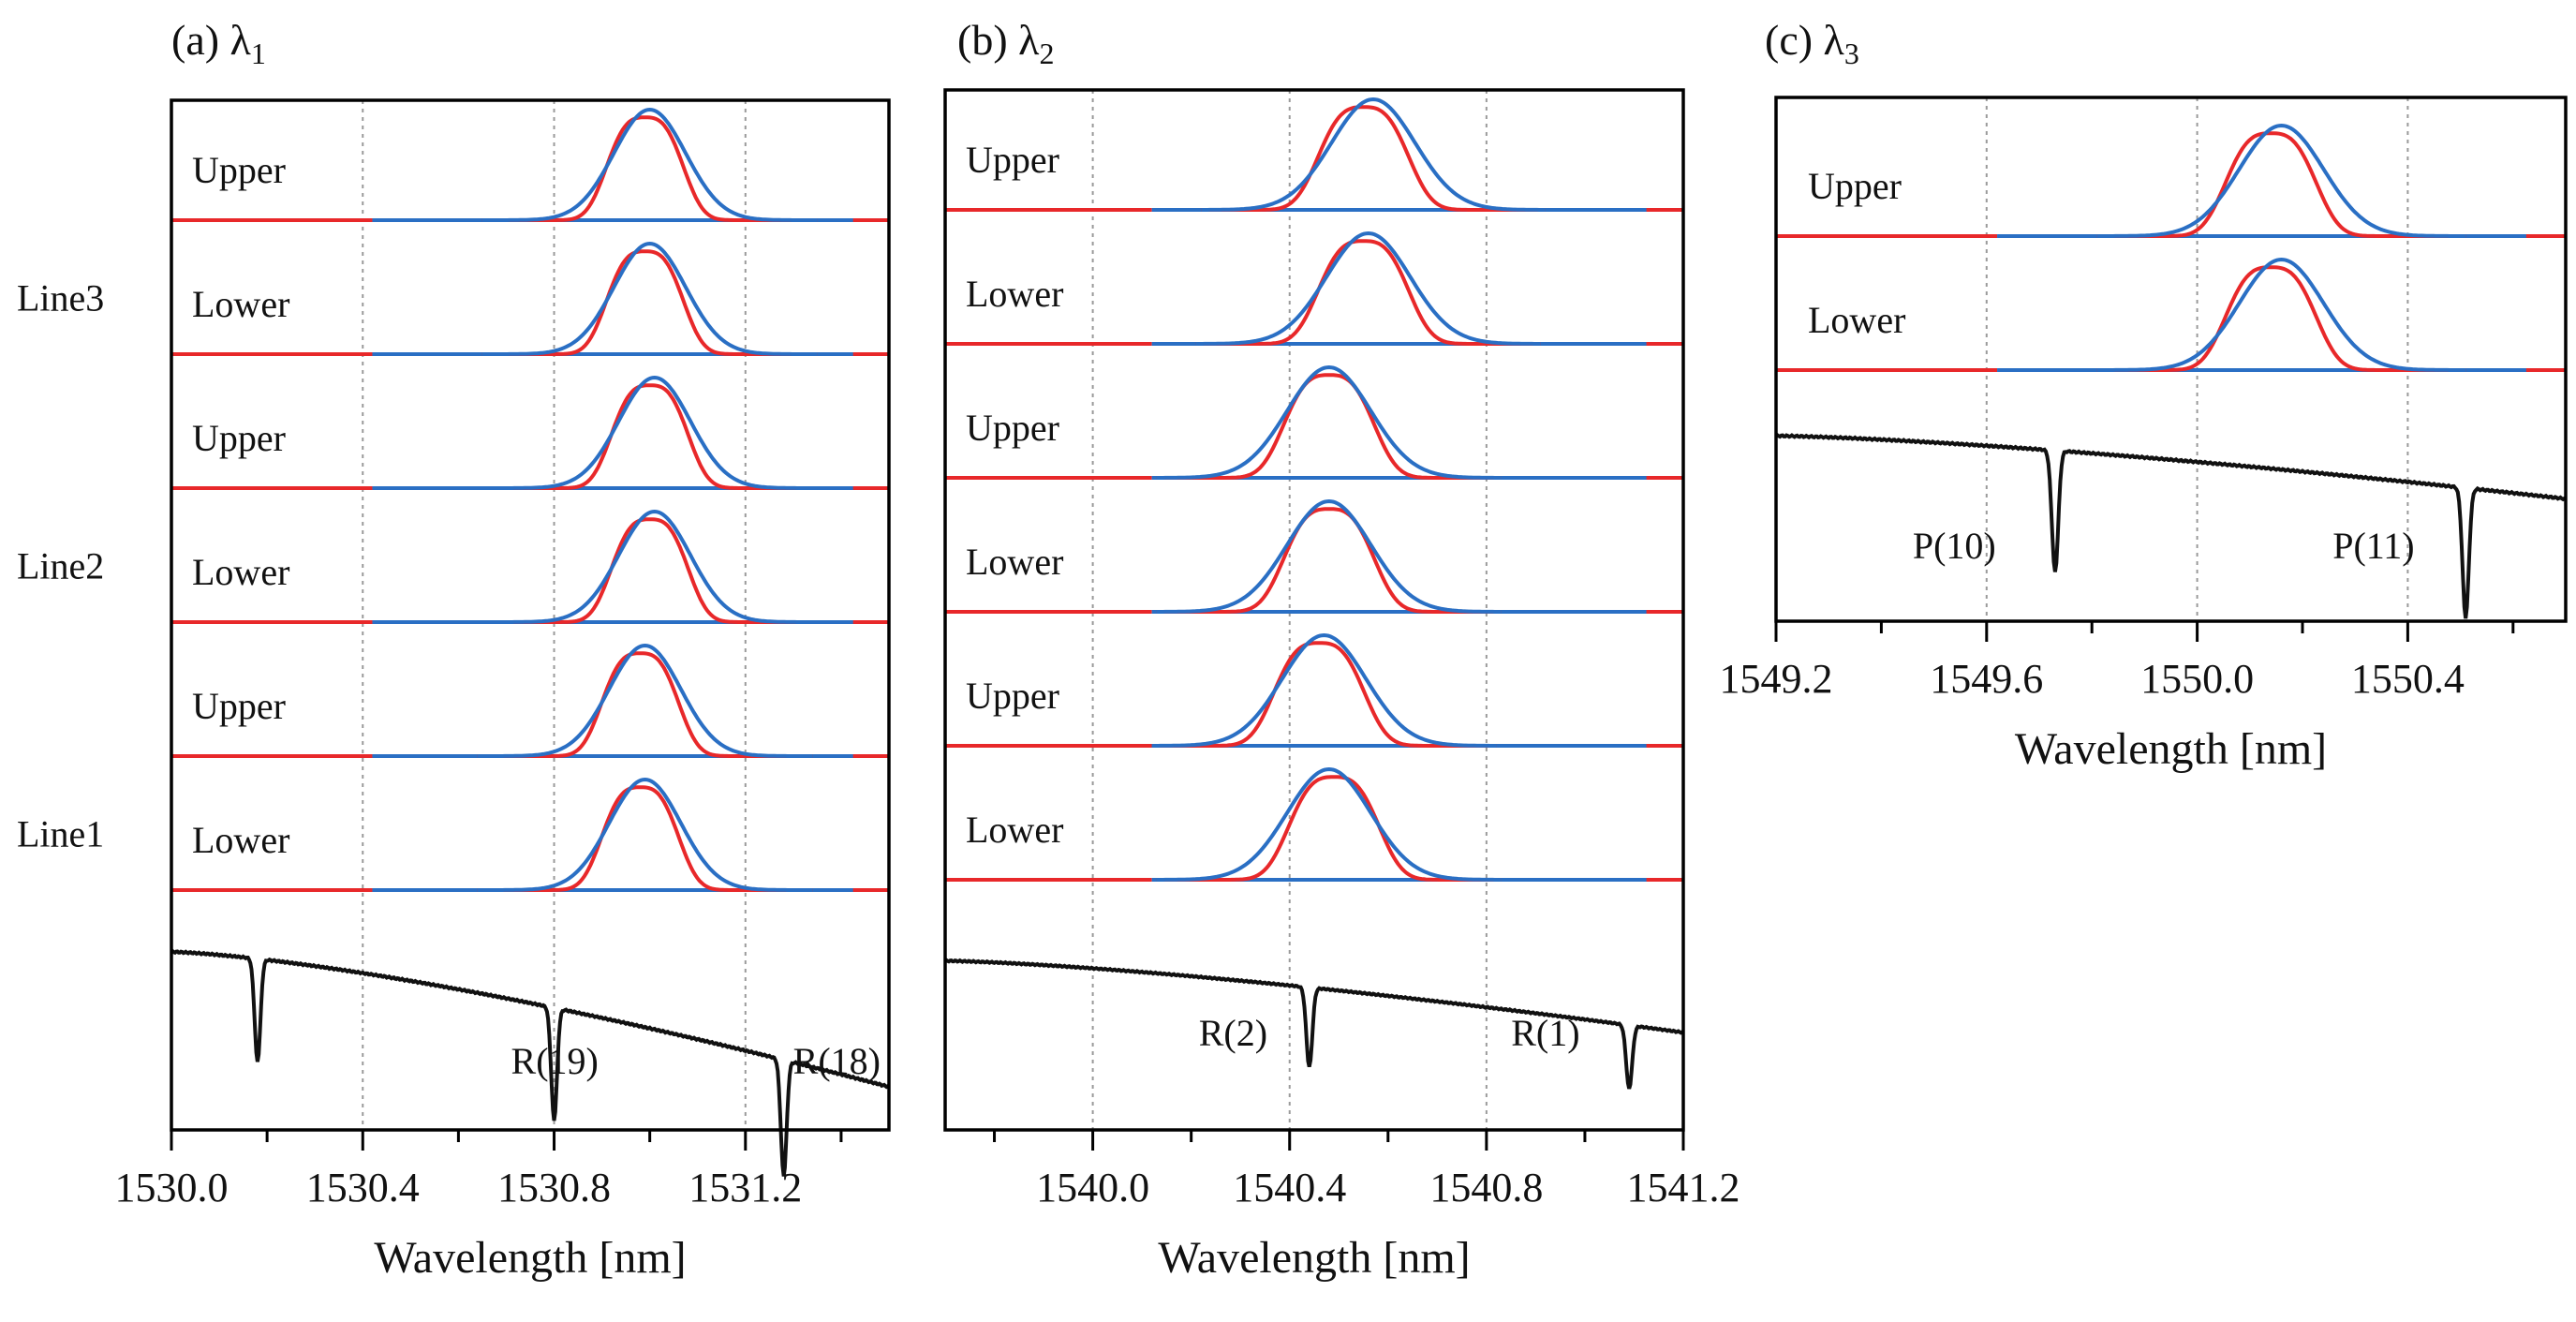  I want to click on panel-title: (b) λ2, so click(1005, 43).